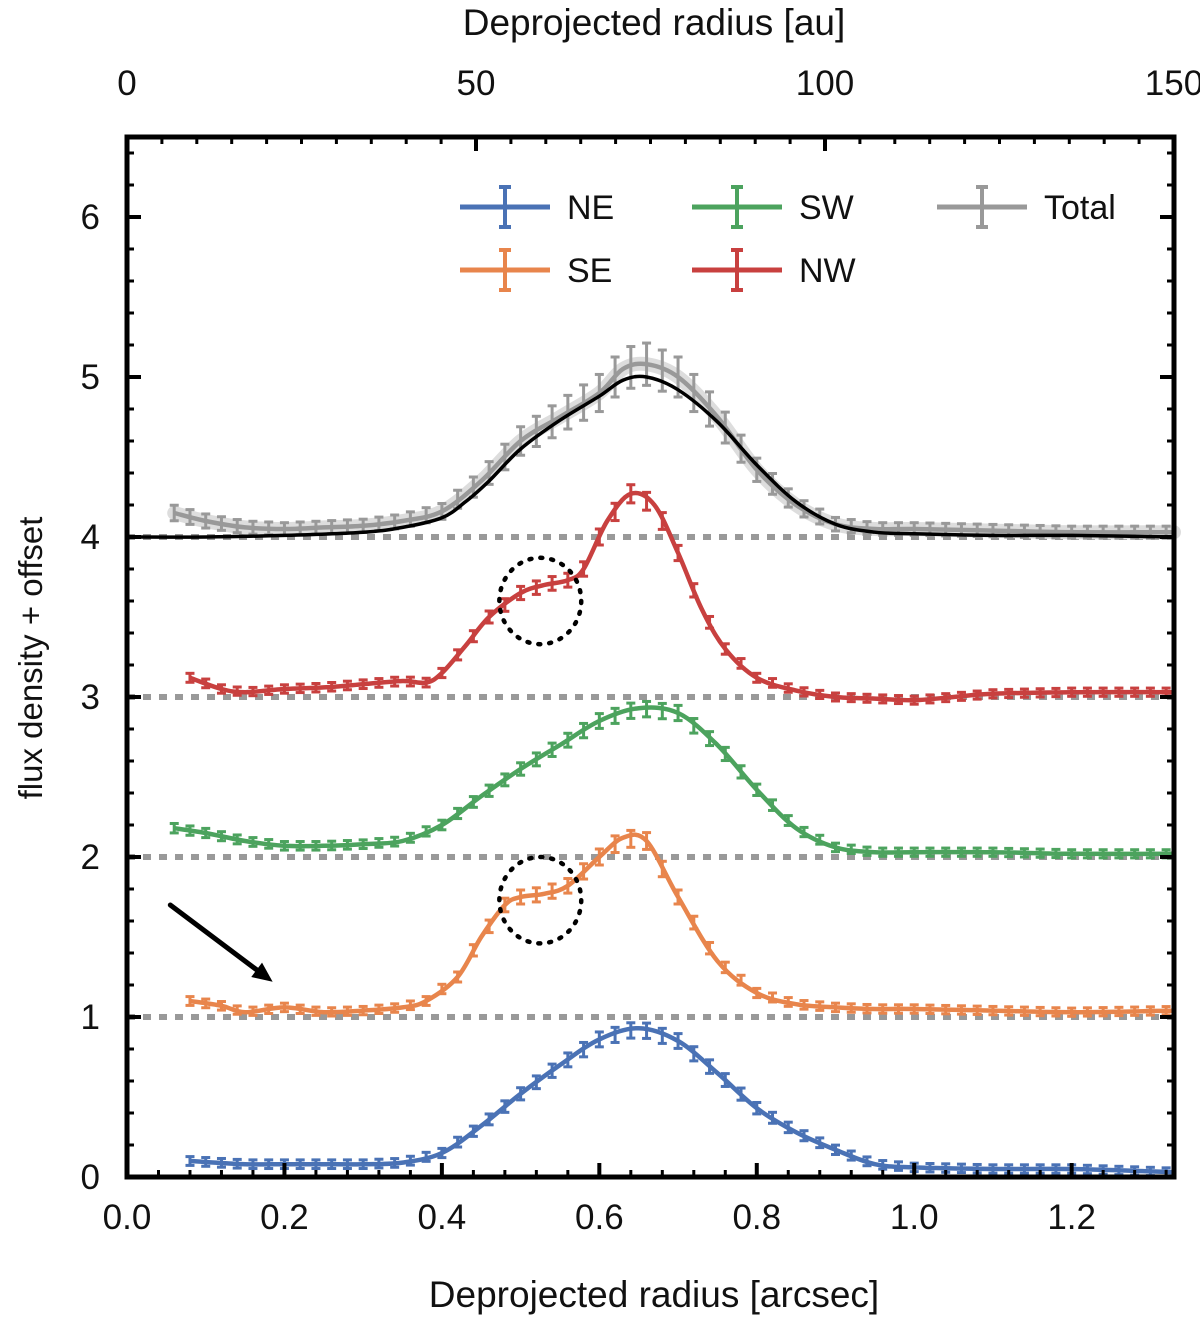 Image resolution: width=1200 pixels, height=1327 pixels. I want to click on x-tick-label: 1.2, so click(1071, 1217).